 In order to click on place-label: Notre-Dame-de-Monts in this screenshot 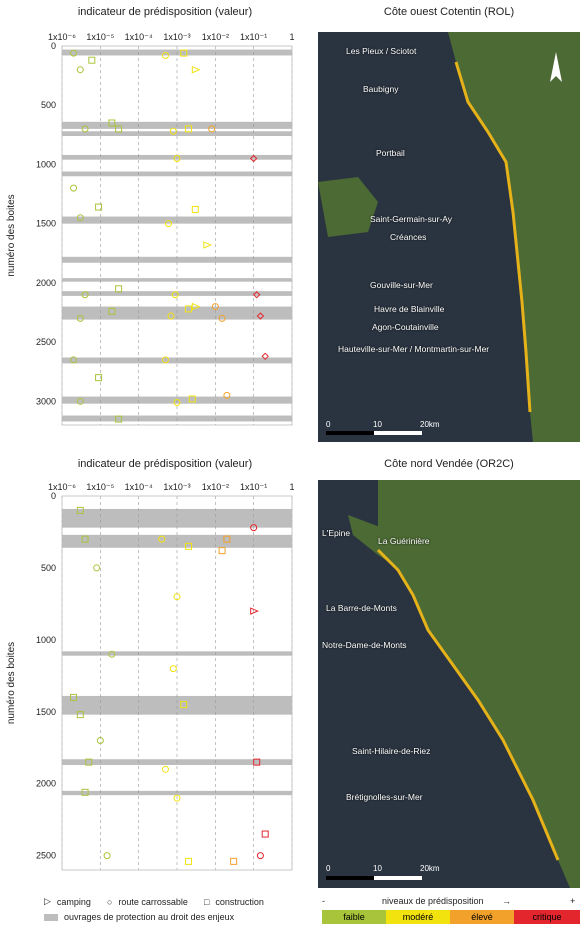, I will do `click(364, 645)`.